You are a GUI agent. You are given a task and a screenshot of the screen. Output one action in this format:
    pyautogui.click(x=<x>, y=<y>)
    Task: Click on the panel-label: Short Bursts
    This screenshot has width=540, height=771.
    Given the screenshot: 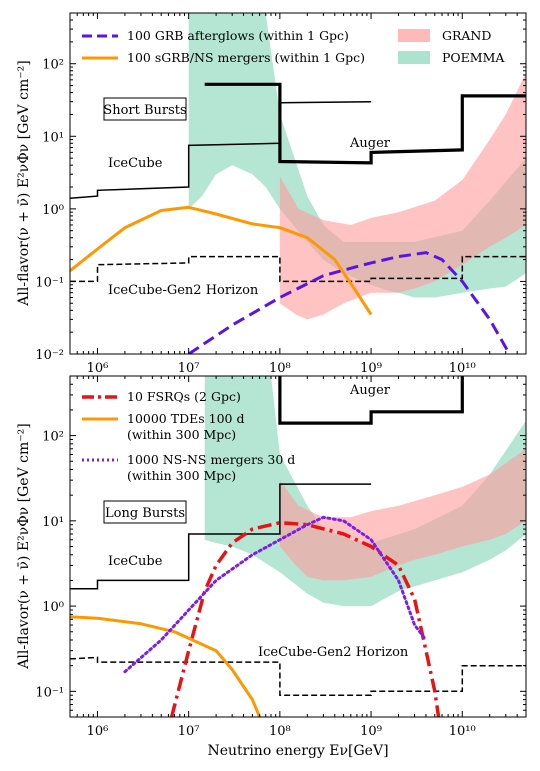 What is the action you would take?
    pyautogui.click(x=144, y=110)
    